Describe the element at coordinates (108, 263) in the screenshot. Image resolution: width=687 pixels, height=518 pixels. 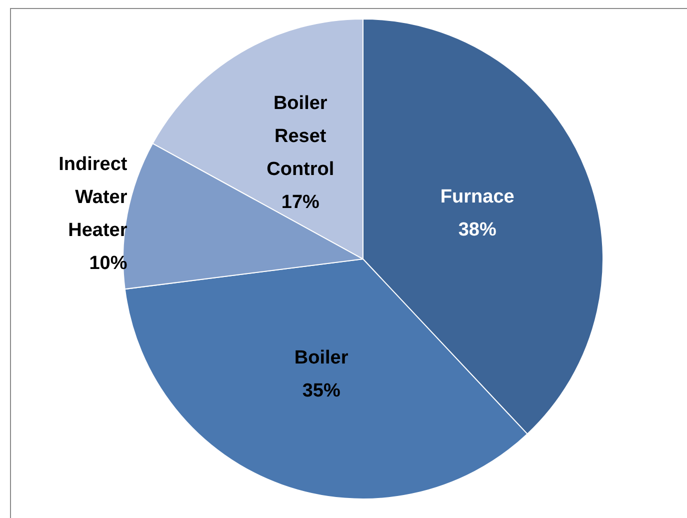
I see `data-label: 10%` at that location.